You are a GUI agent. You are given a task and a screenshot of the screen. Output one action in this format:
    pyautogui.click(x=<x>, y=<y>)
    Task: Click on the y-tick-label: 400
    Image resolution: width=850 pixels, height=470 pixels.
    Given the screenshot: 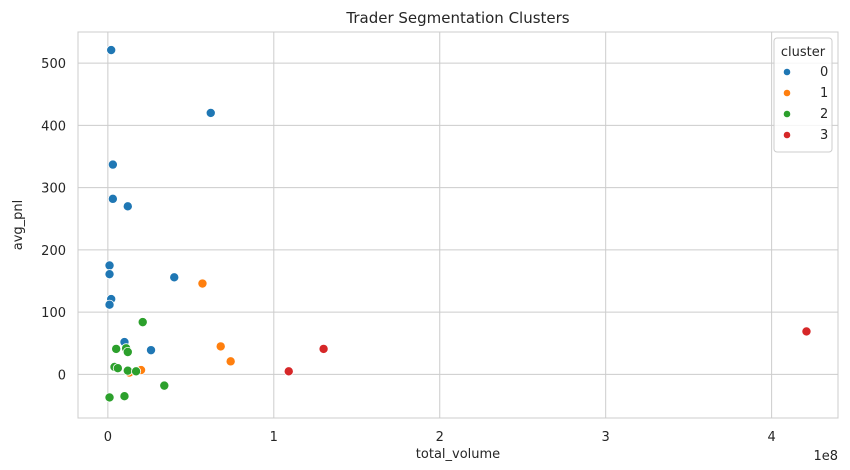 What is the action you would take?
    pyautogui.click(x=53, y=126)
    